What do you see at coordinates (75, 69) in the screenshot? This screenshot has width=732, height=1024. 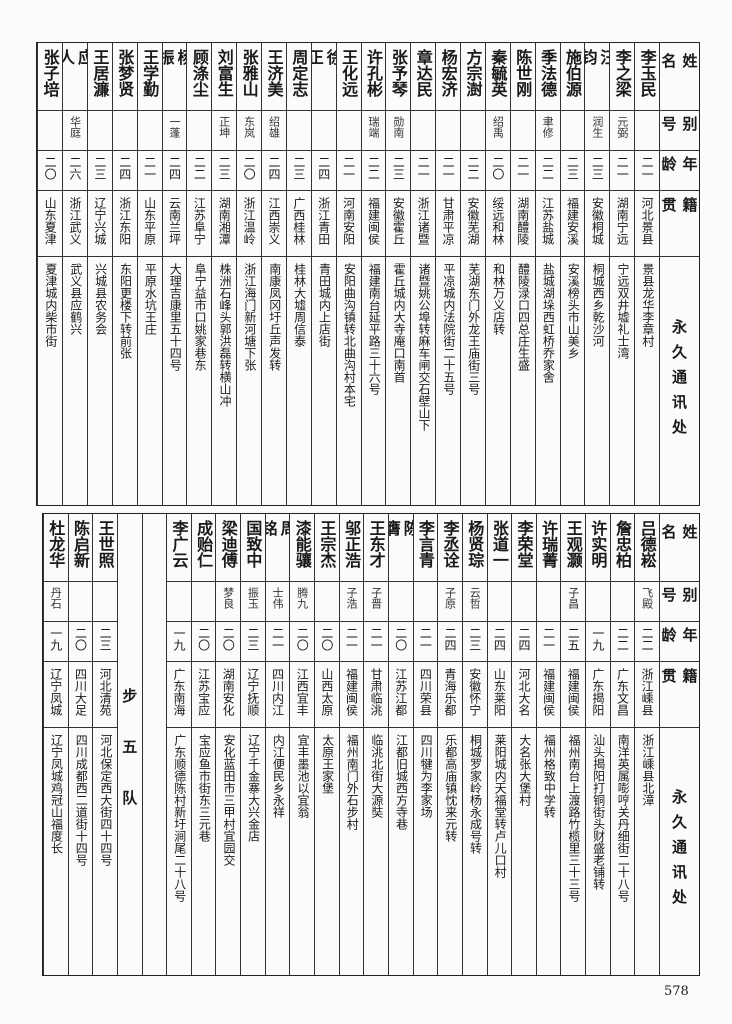 I see `name-text: 应人` at bounding box center [75, 69].